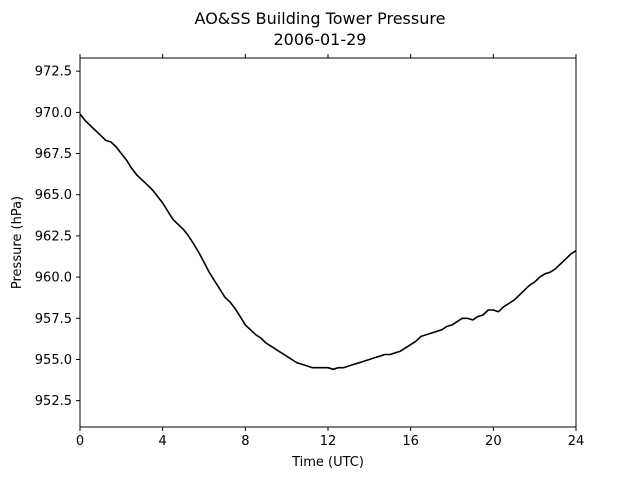 The image size is (640, 480). What do you see at coordinates (53, 360) in the screenshot?
I see `y-tick-label: 955.0` at bounding box center [53, 360].